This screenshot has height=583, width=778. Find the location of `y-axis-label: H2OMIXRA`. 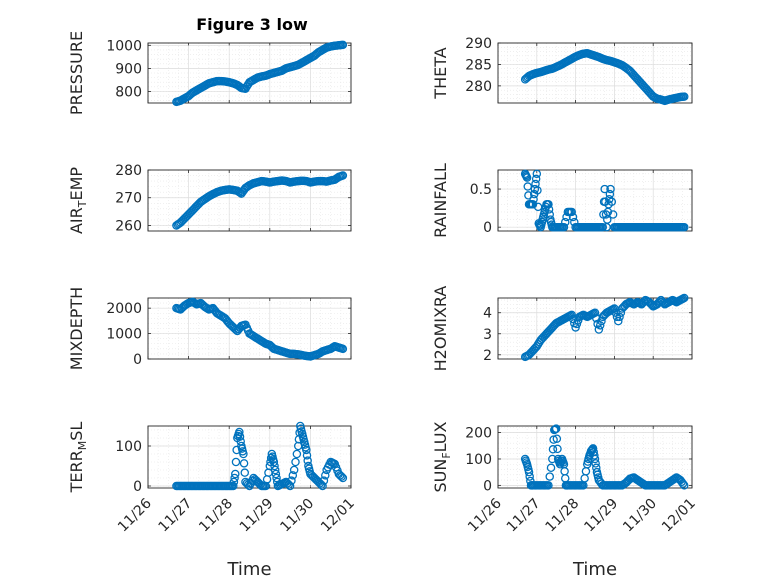

y-axis-label: H2OMIXRA is located at coordinates (440, 329).